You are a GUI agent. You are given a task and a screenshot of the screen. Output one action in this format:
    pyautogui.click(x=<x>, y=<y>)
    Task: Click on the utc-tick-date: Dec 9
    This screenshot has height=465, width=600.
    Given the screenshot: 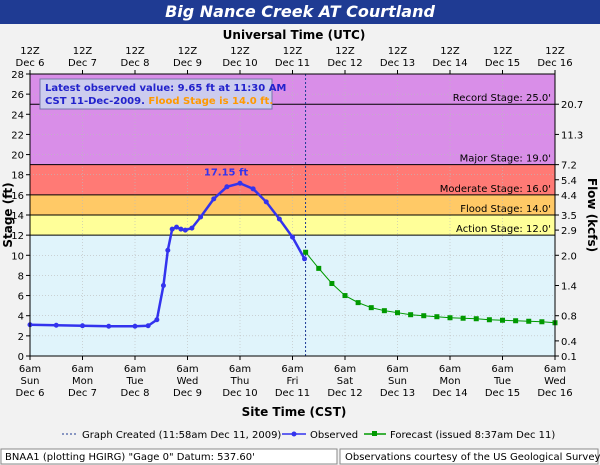 What is the action you would take?
    pyautogui.click(x=187, y=63)
    